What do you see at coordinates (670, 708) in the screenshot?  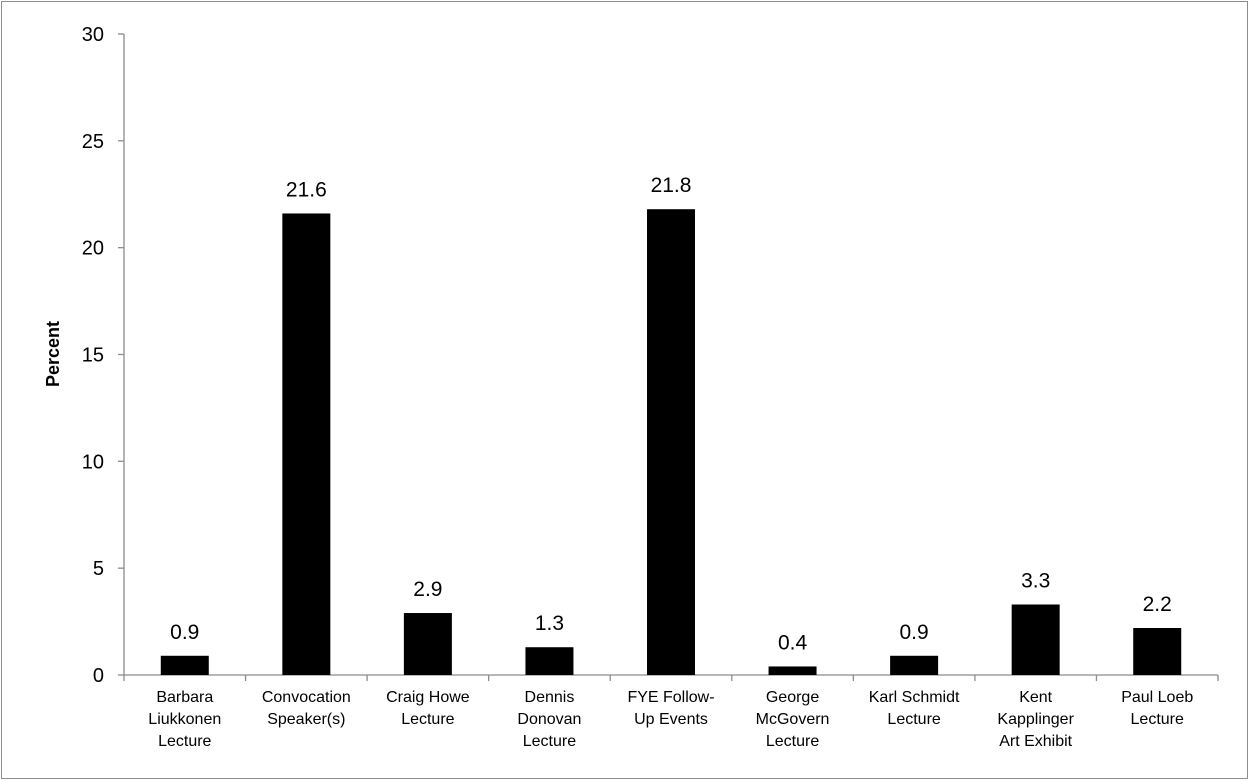 I see `category-label: FYE Follow- Up Events` at bounding box center [670, 708].